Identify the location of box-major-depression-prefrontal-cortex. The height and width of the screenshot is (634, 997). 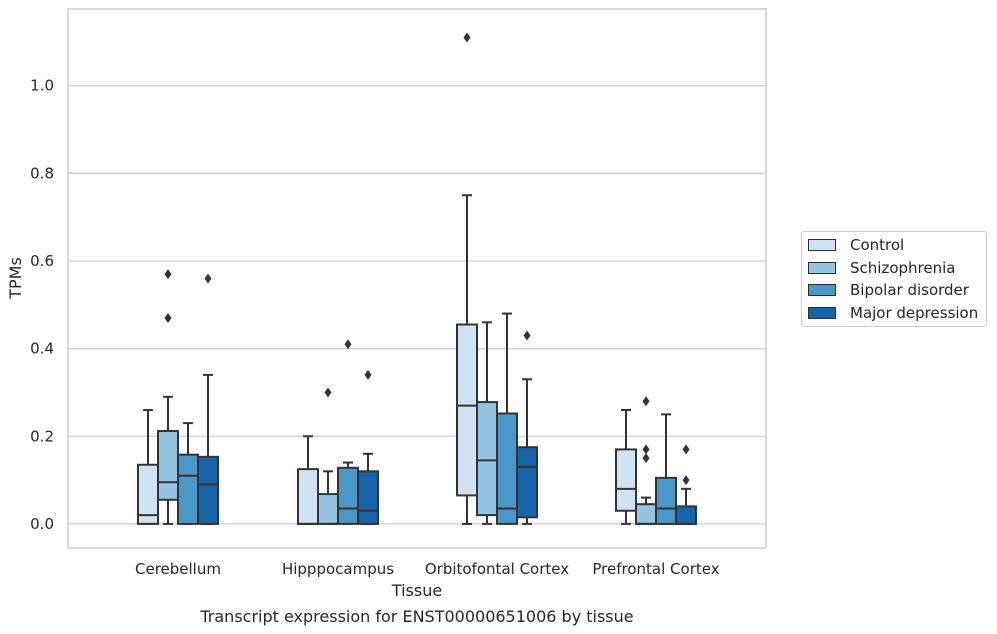
(686, 484).